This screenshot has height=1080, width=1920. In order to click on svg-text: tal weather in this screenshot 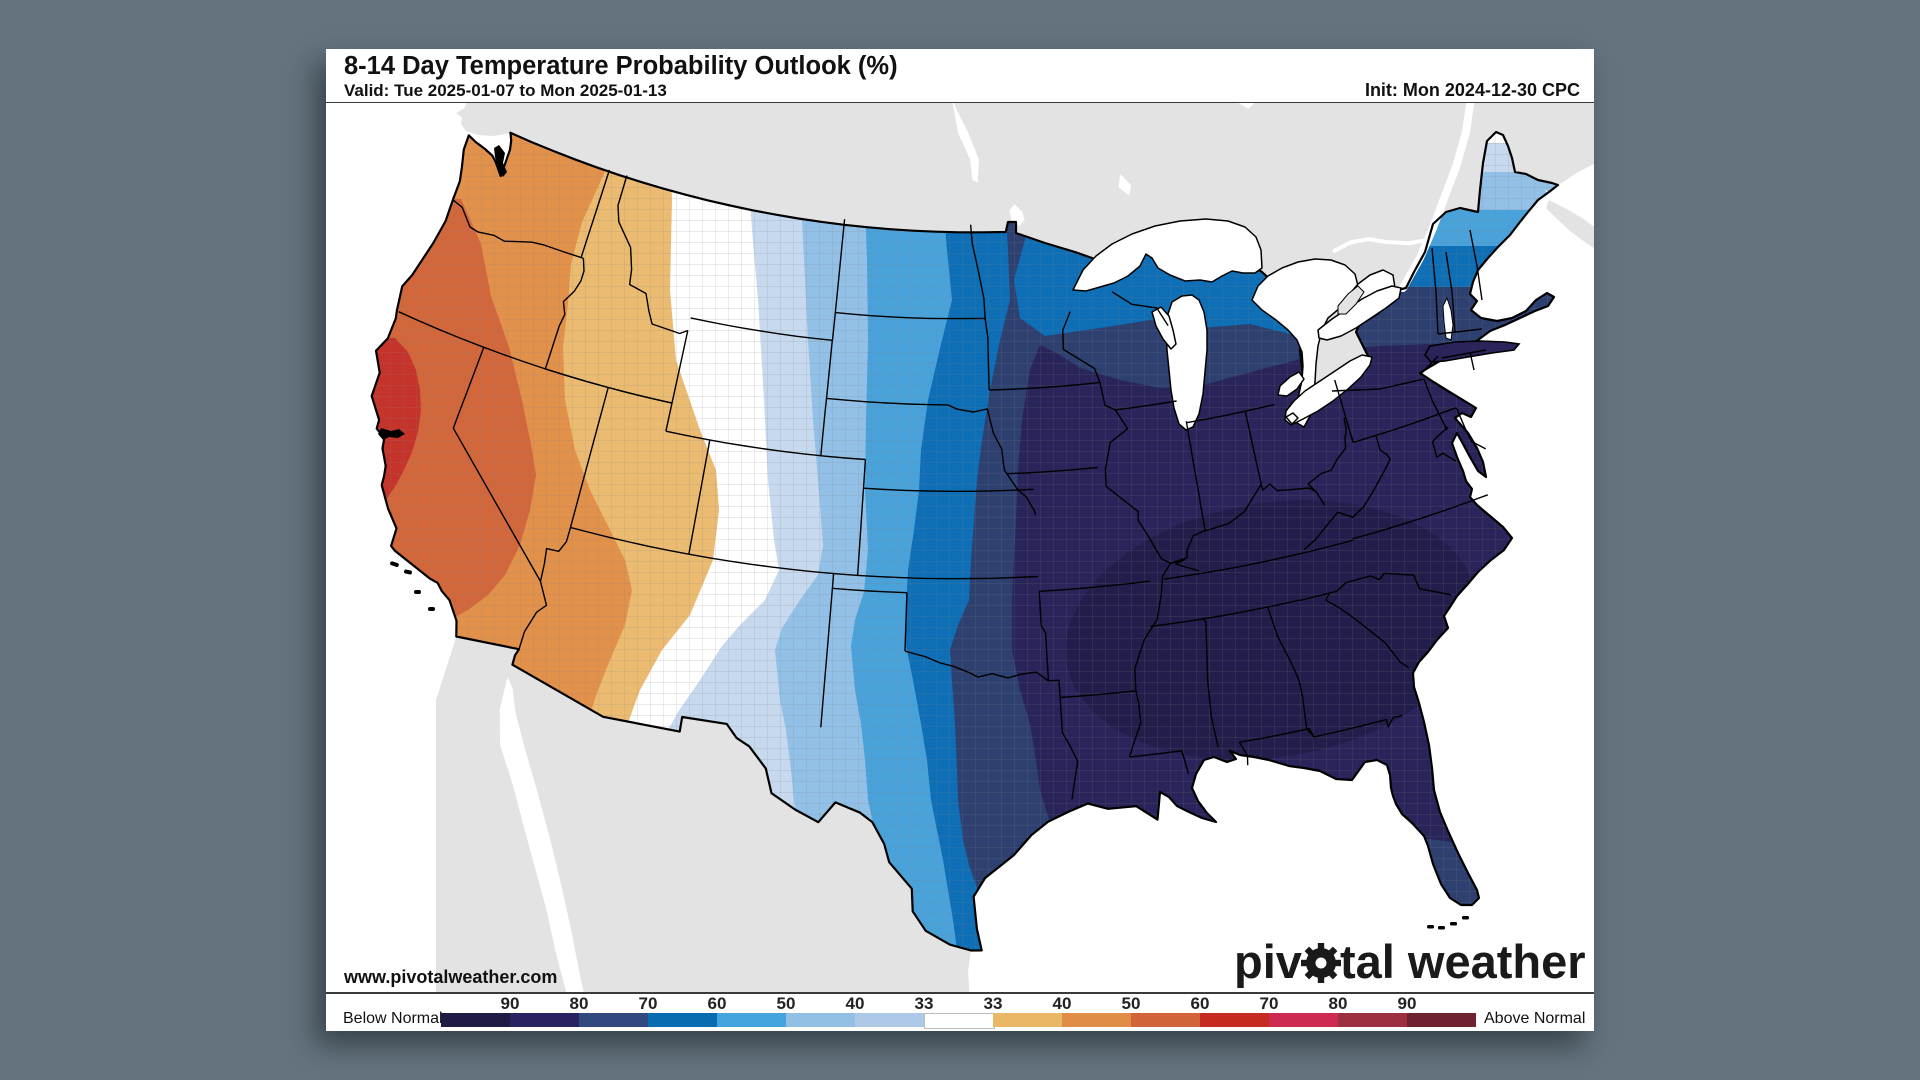, I will do `click(1463, 962)`.